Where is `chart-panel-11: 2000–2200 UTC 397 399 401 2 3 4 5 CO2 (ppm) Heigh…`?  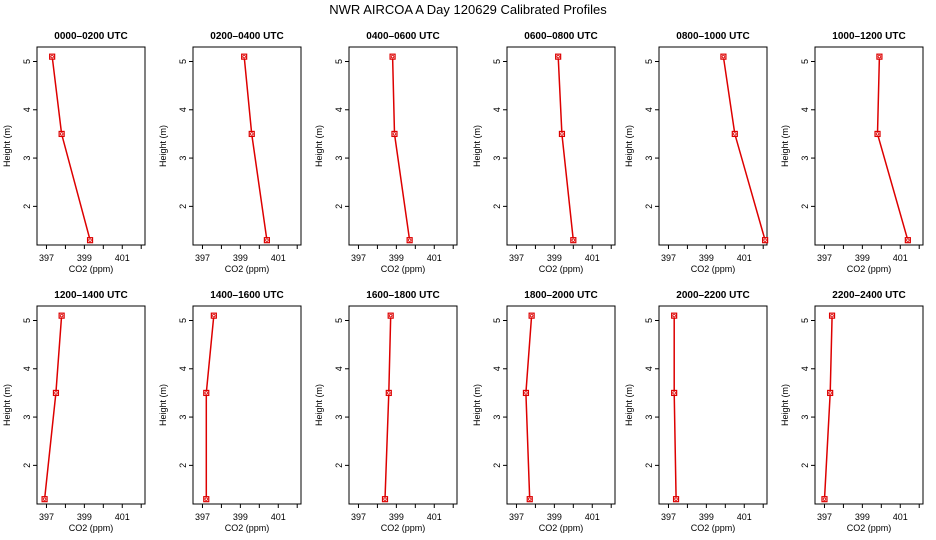
chart-panel-11: 2000–2200 UTC 397 399 401 2 3 4 5 CO2 (ppm) Heigh… is located at coordinates (696, 411).